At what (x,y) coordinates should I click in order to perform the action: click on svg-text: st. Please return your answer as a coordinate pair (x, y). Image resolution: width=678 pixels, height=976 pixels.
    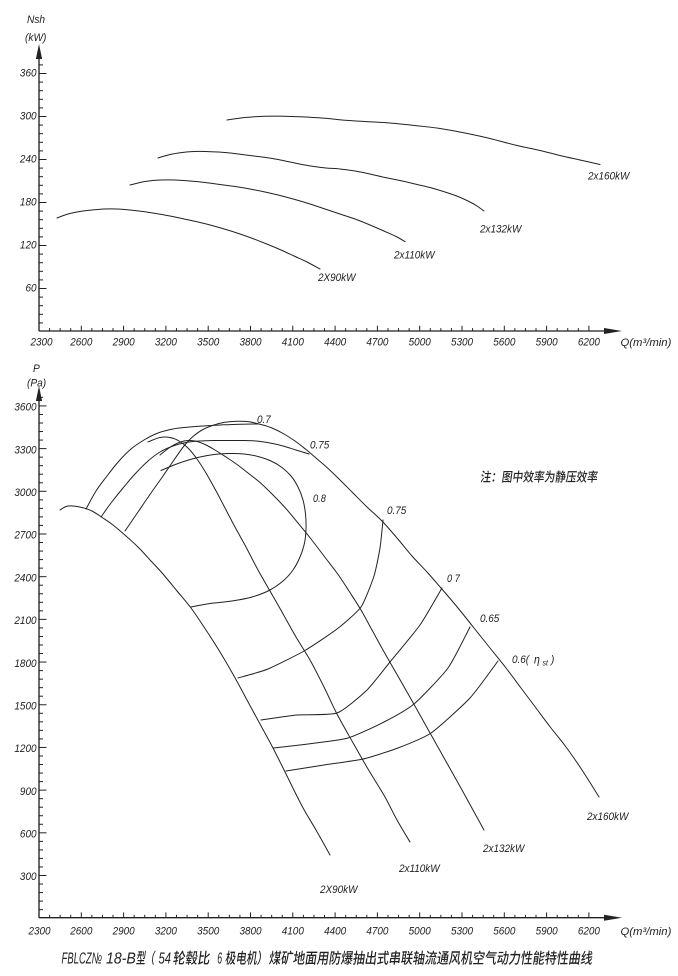
    Looking at the image, I should click on (546, 663).